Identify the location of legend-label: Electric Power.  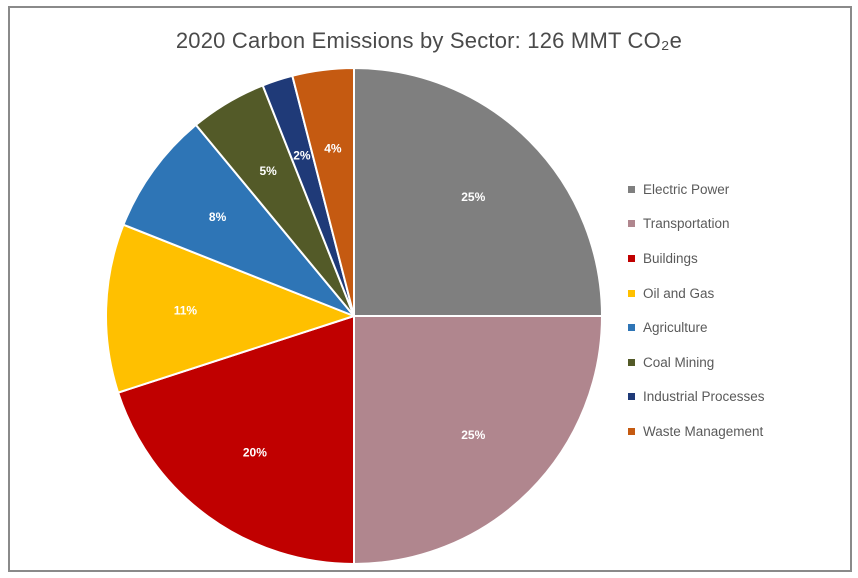
(686, 189).